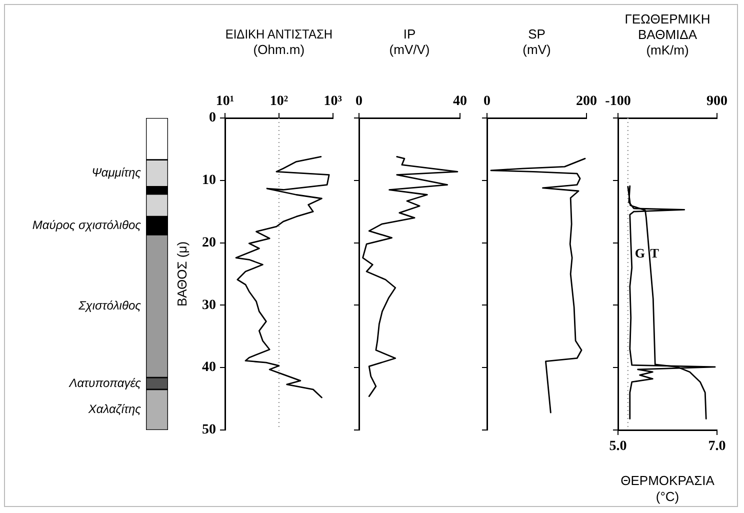 Image resolution: width=744 pixels, height=513 pixels. I want to click on legend-label: Μαύρος σχιστόλιθος, so click(87, 225).